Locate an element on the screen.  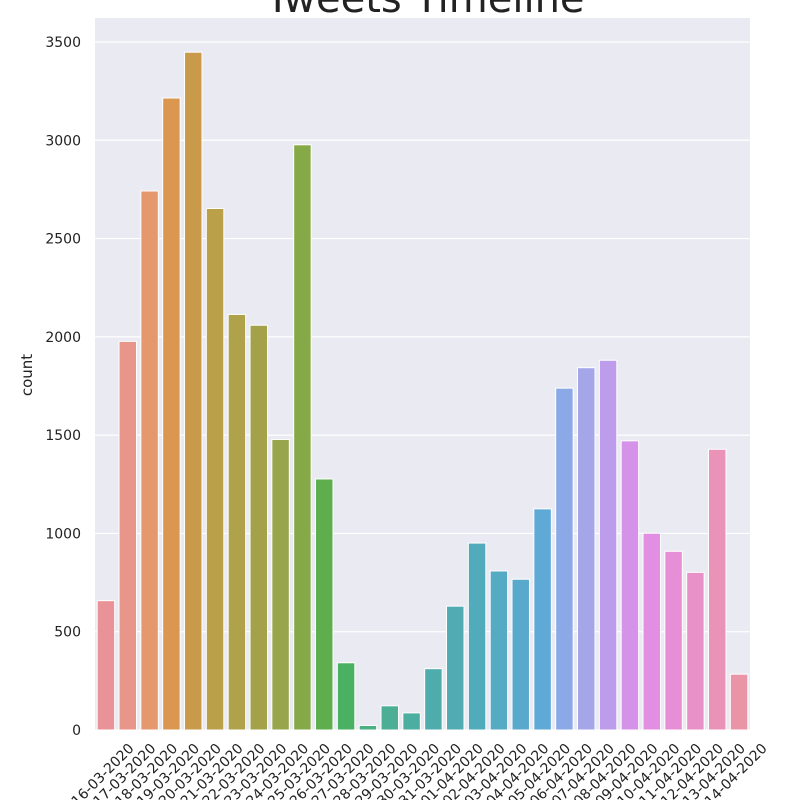
y-tick-label: 0 is located at coordinates (76, 731).